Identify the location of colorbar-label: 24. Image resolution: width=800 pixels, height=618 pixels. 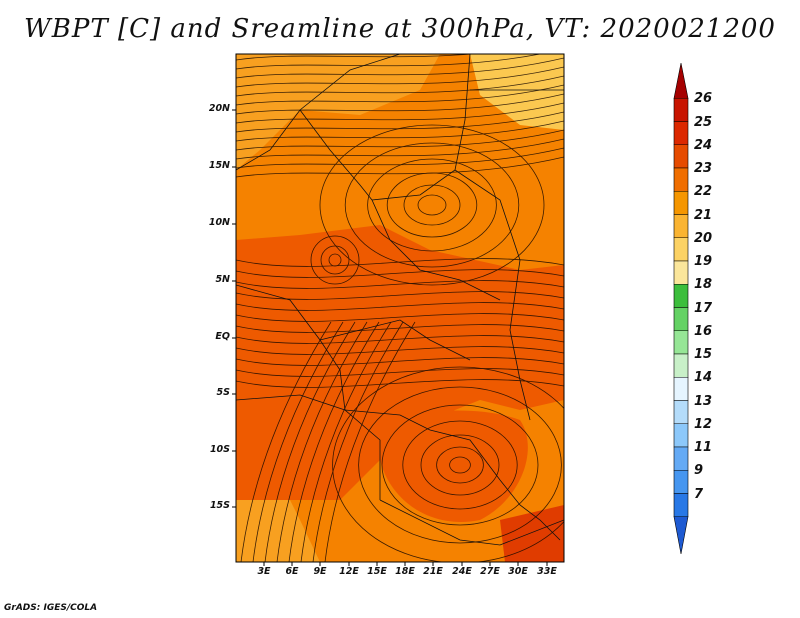
(703, 145).